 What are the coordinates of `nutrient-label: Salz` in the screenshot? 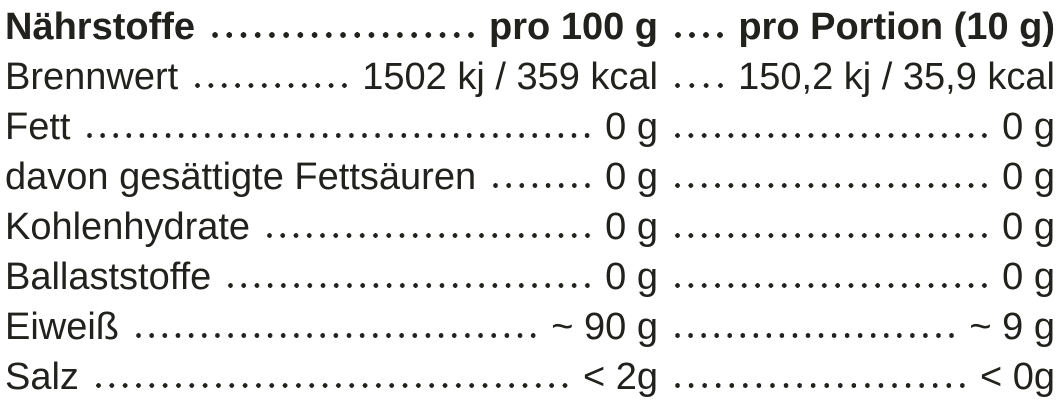 It's located at (42, 377).